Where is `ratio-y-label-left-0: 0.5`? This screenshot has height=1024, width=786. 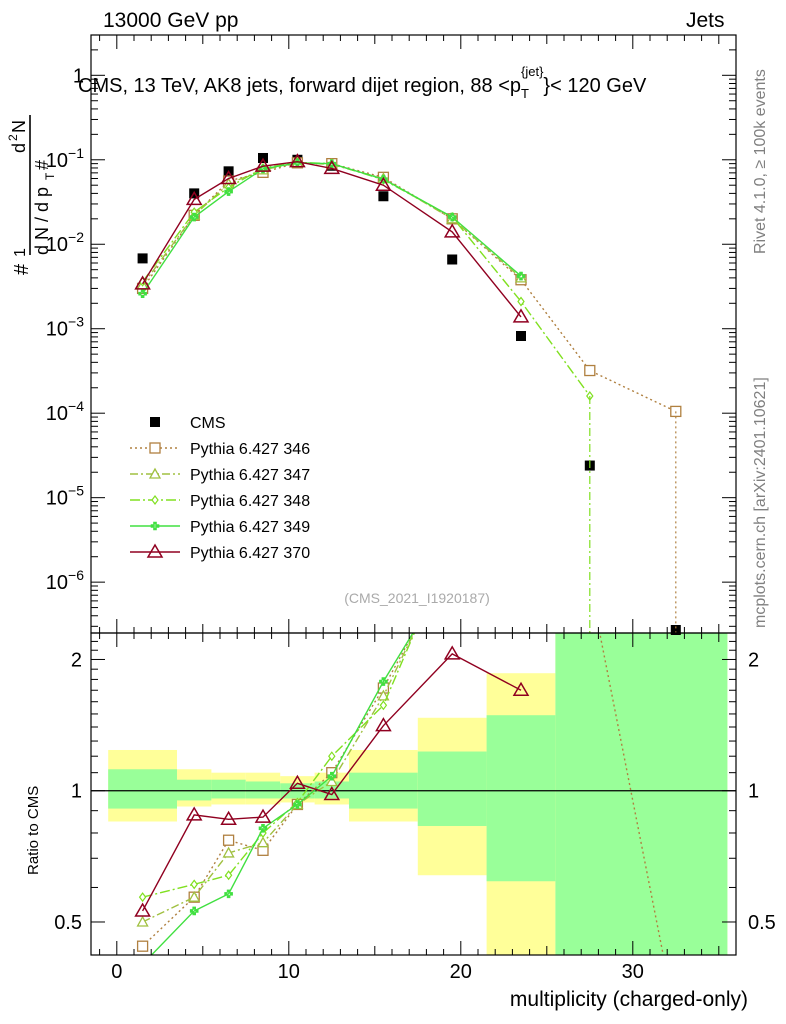
ratio-y-label-left-0: 0.5 is located at coordinates (68, 923).